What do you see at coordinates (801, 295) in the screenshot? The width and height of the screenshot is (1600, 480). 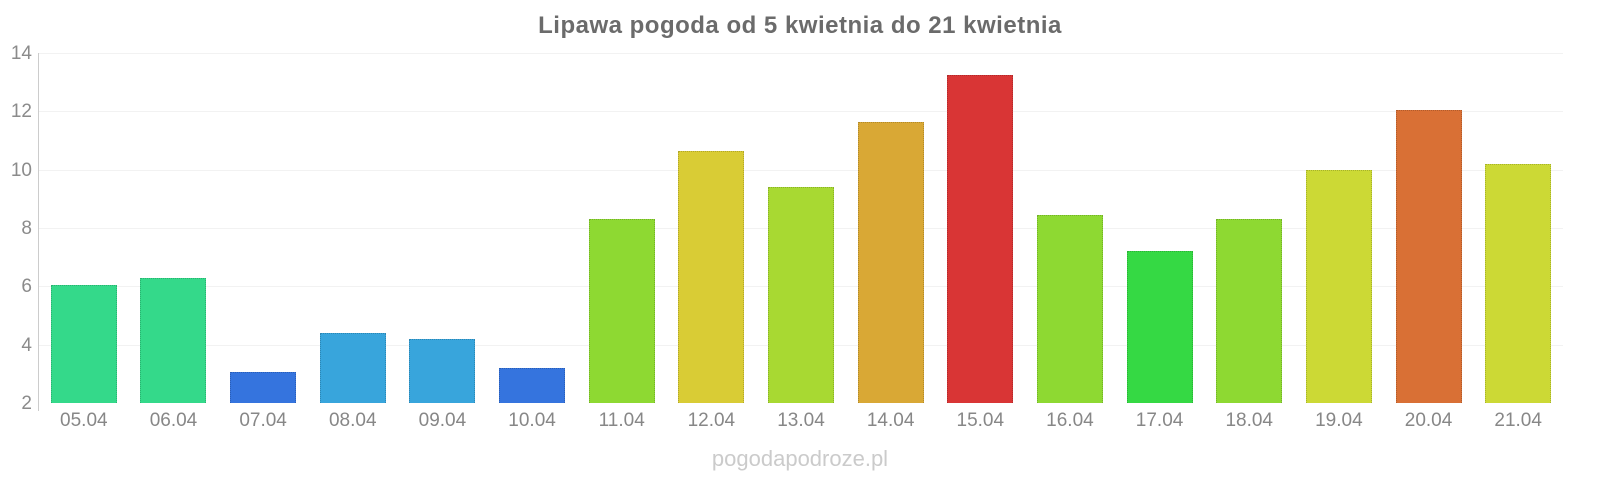 I see `bar-13.04` at bounding box center [801, 295].